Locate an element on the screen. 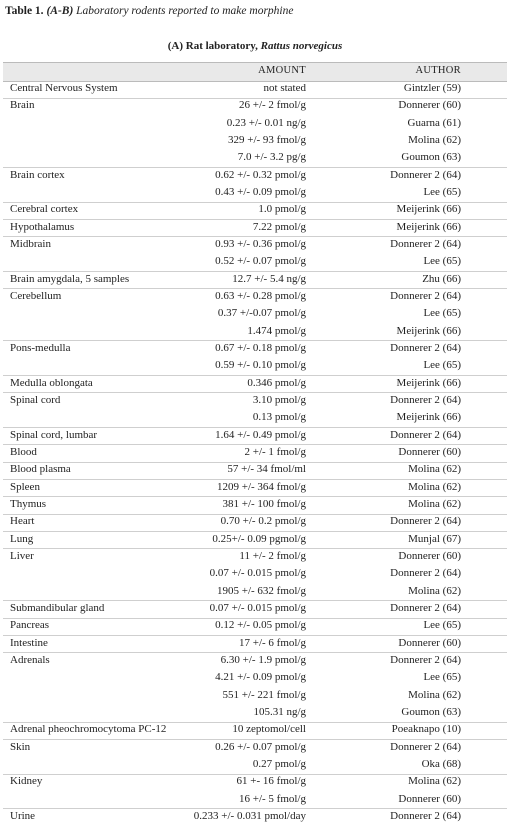 The width and height of the screenshot is (510, 827). tissue: Spinal cord is located at coordinates (35, 399).